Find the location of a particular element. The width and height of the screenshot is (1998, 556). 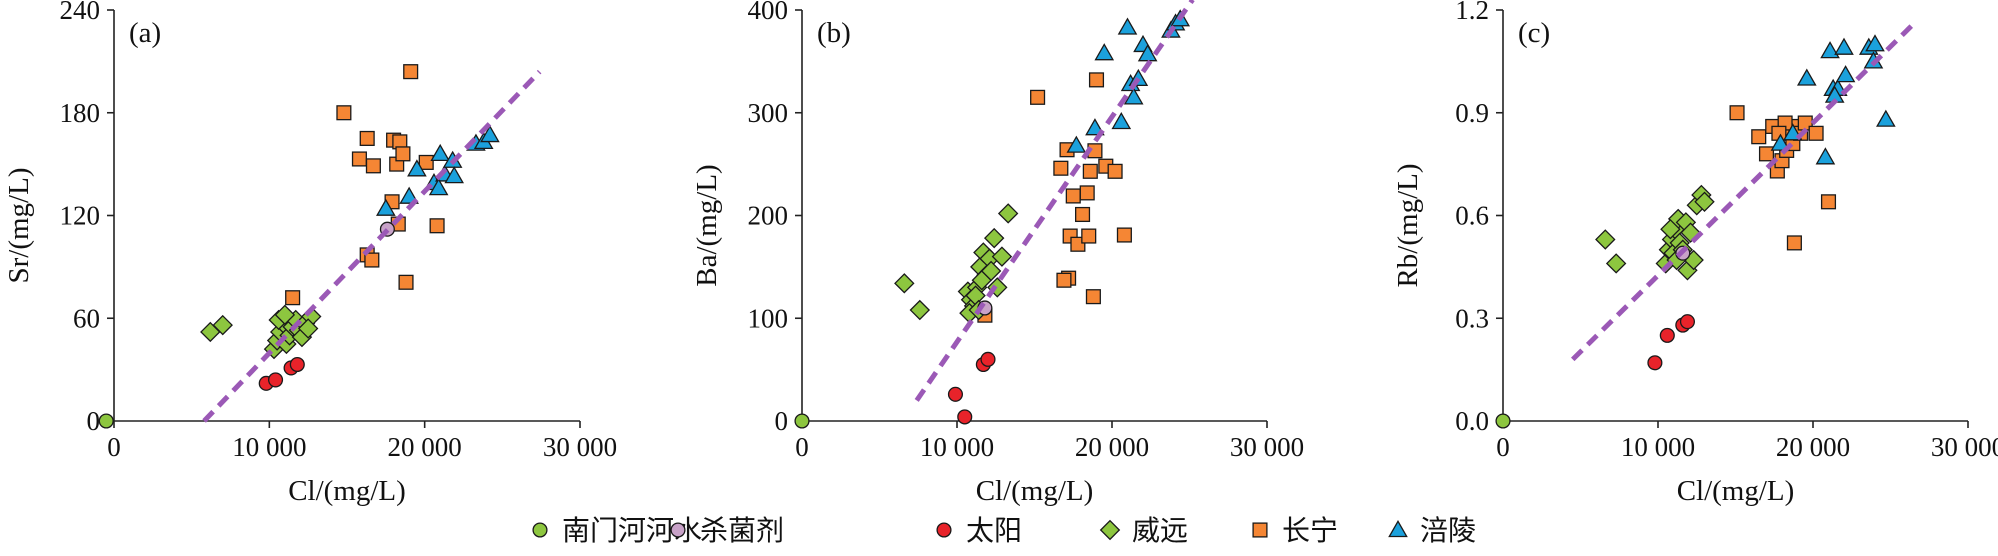

y-tick-label: 400 is located at coordinates (768, 12).